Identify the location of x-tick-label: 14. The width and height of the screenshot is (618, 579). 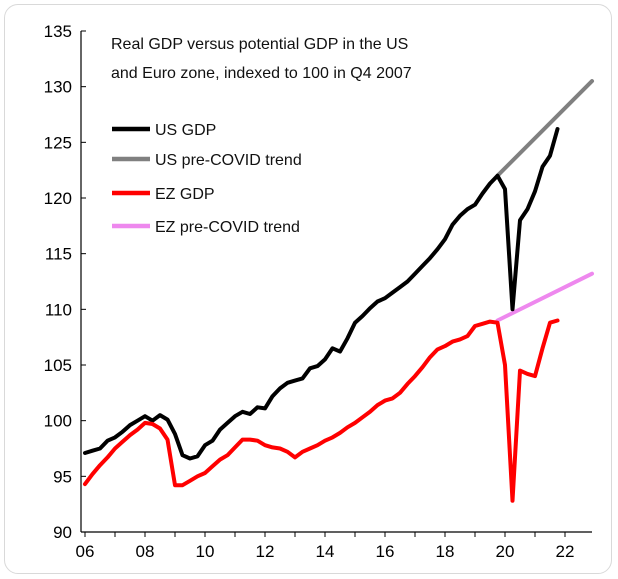
(325, 551).